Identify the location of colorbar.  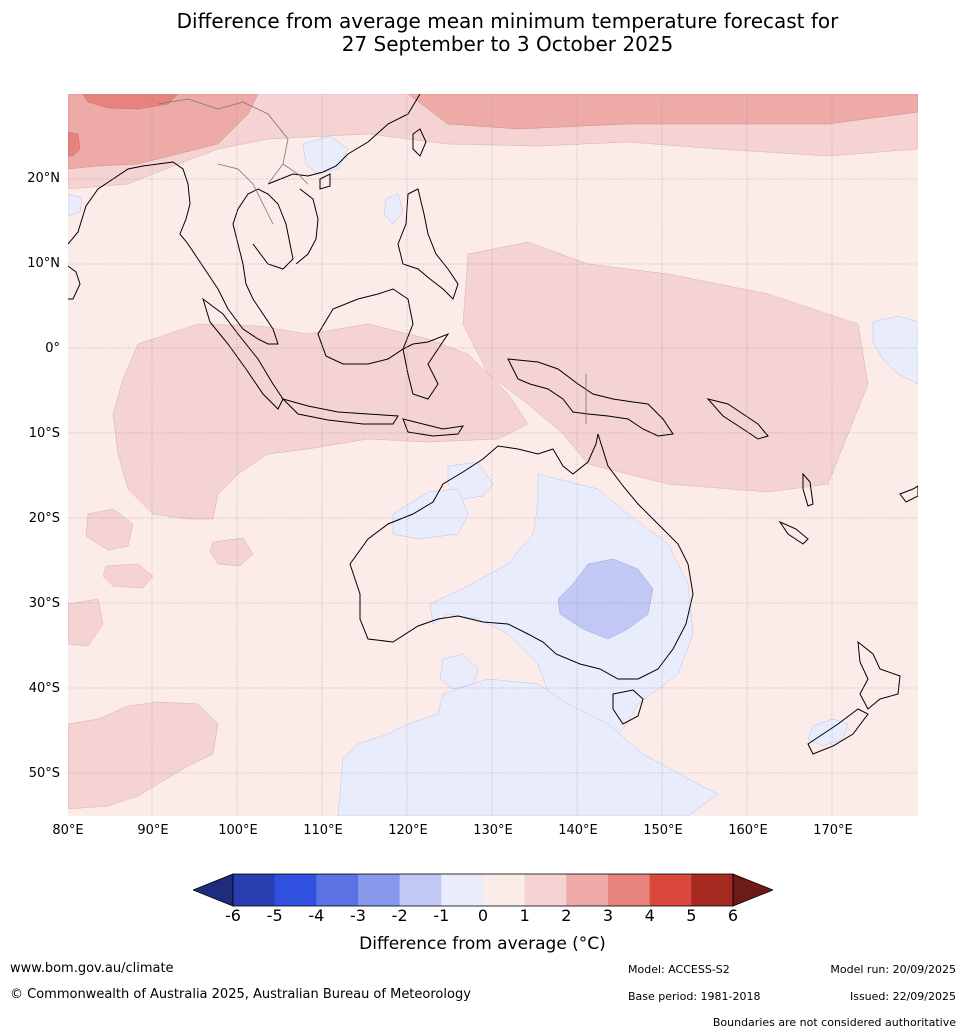
(483, 890).